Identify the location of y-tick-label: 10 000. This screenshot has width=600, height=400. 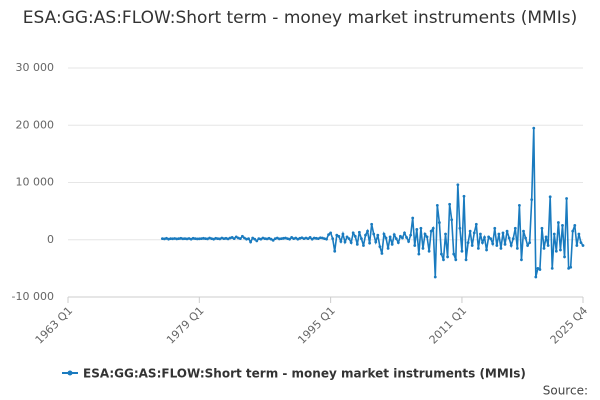
(35, 182).